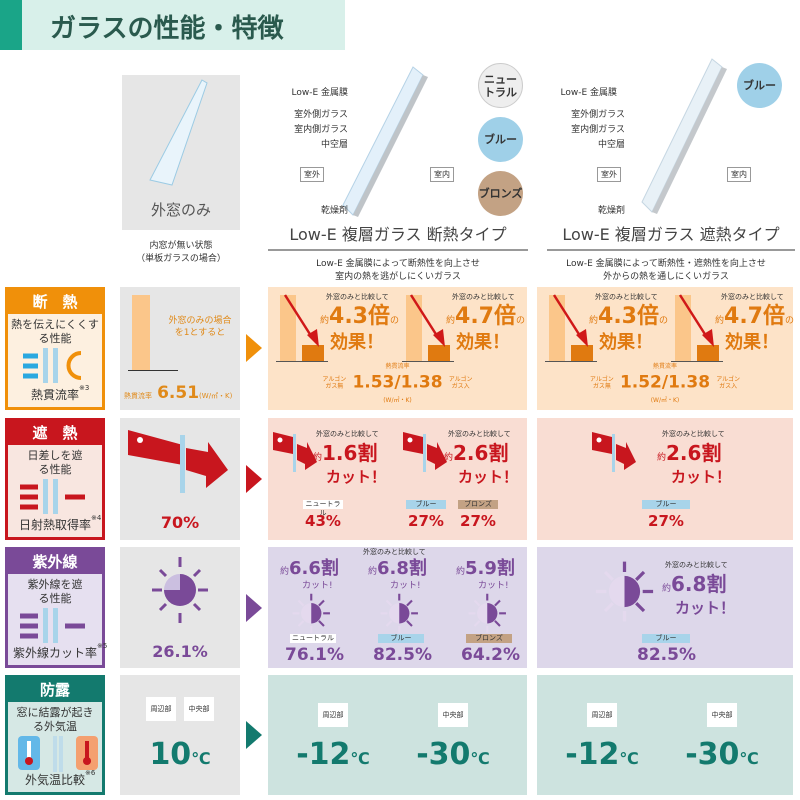 The image size is (800, 800). I want to click on label-lowe: Low-E 金属膜, so click(588, 93).